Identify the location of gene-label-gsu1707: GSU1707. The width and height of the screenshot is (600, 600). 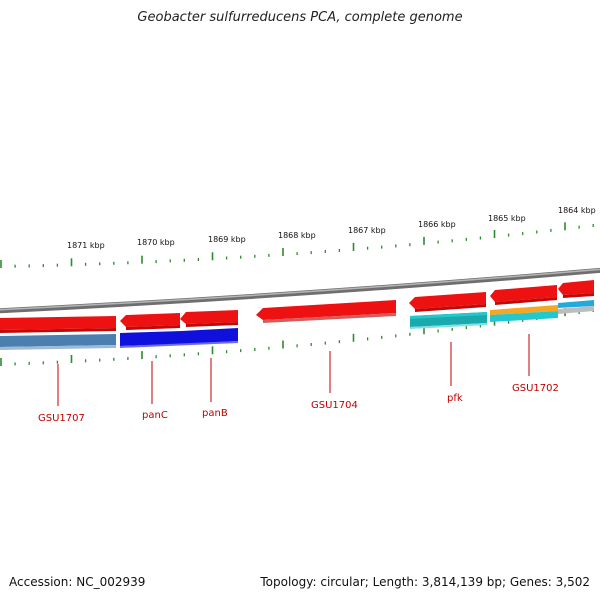
(61, 418).